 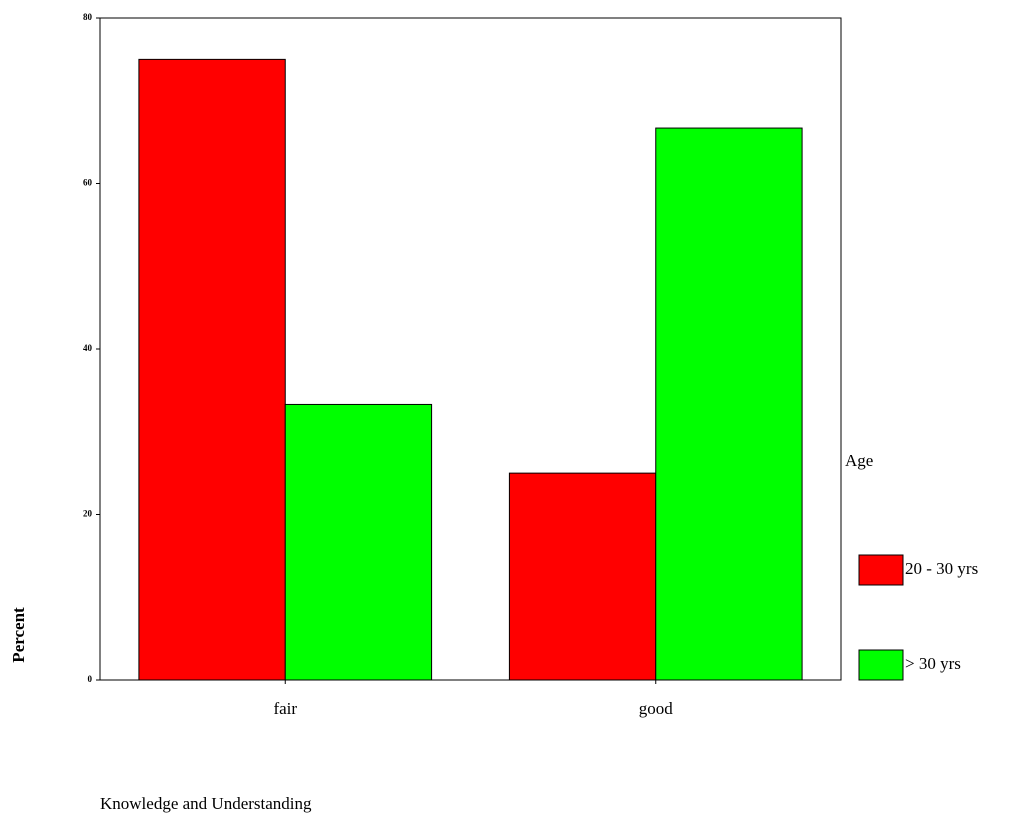 I want to click on legend-label: 20 - 30 yrs, so click(x=941, y=568).